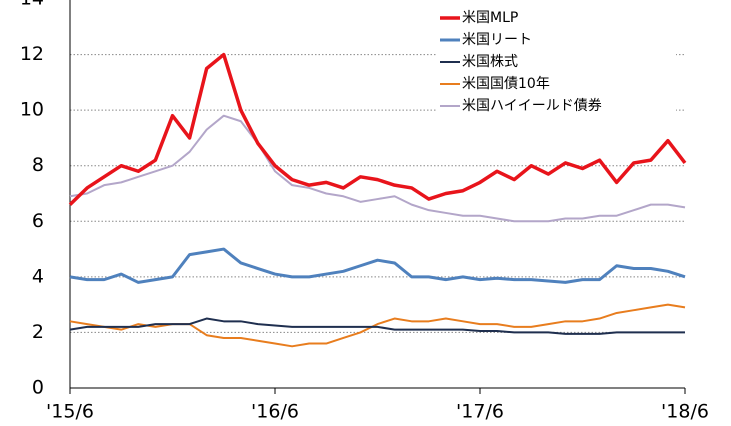  I want to click on y-tick-label: 2, so click(38, 332).